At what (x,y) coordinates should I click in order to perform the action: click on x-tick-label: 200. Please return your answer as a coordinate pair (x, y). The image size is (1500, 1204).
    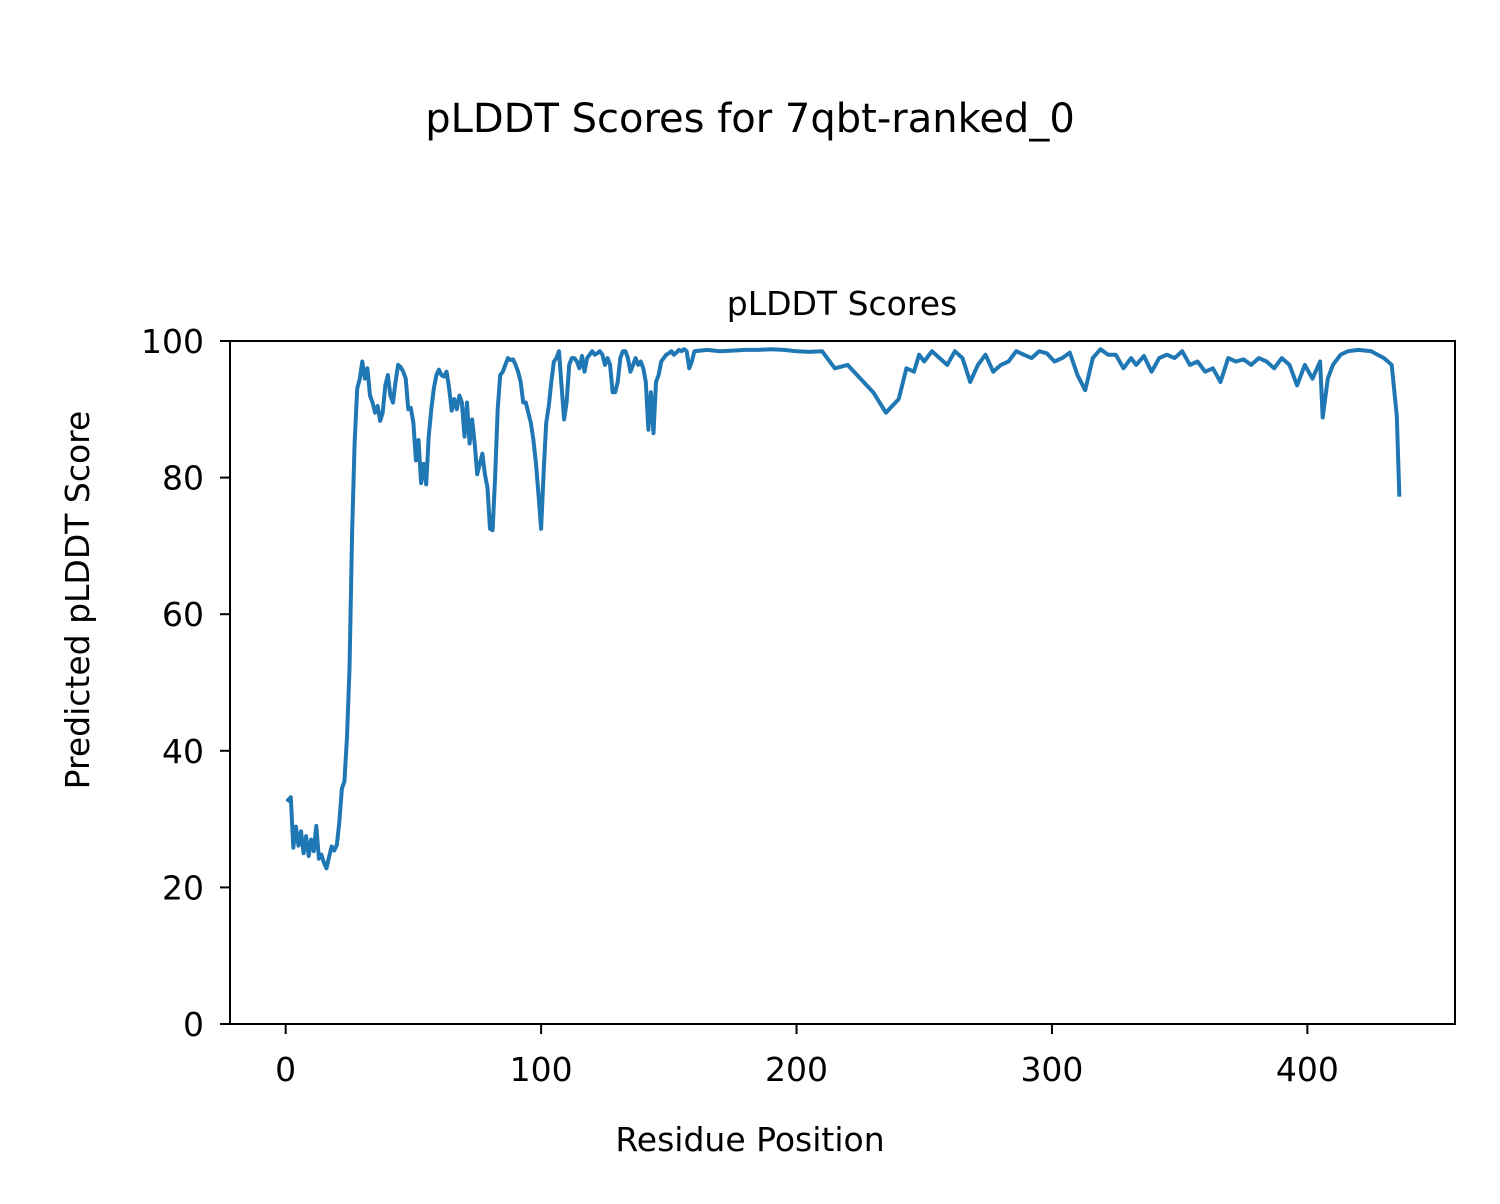
    Looking at the image, I should click on (796, 1069).